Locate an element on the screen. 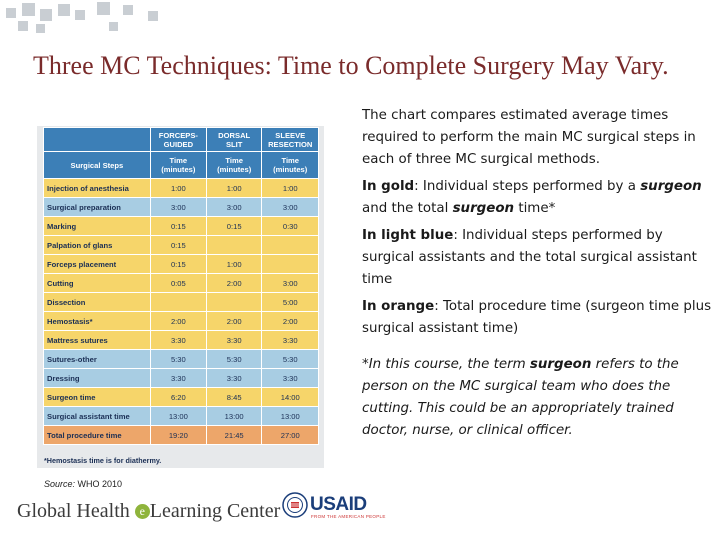  gold-text: : Individual steps performed by a is located at coordinates (527, 186).